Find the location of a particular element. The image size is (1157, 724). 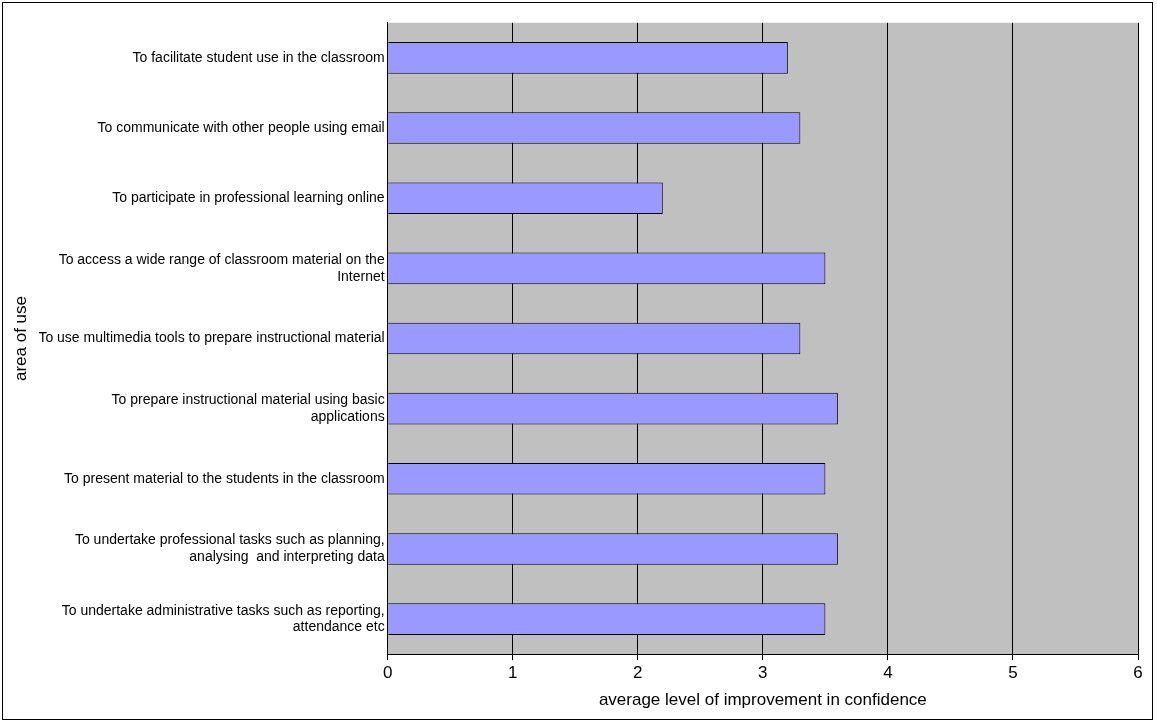

y-tick-label: To facilitate student use in the classroom is located at coordinates (258, 56).